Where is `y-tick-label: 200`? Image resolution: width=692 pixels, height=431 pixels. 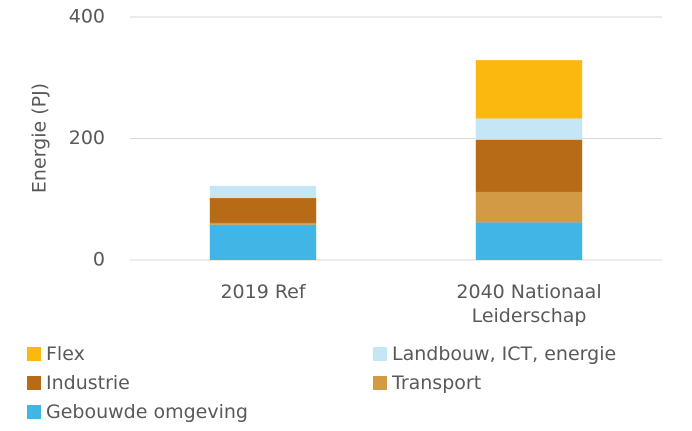
y-tick-label: 200 is located at coordinates (87, 138).